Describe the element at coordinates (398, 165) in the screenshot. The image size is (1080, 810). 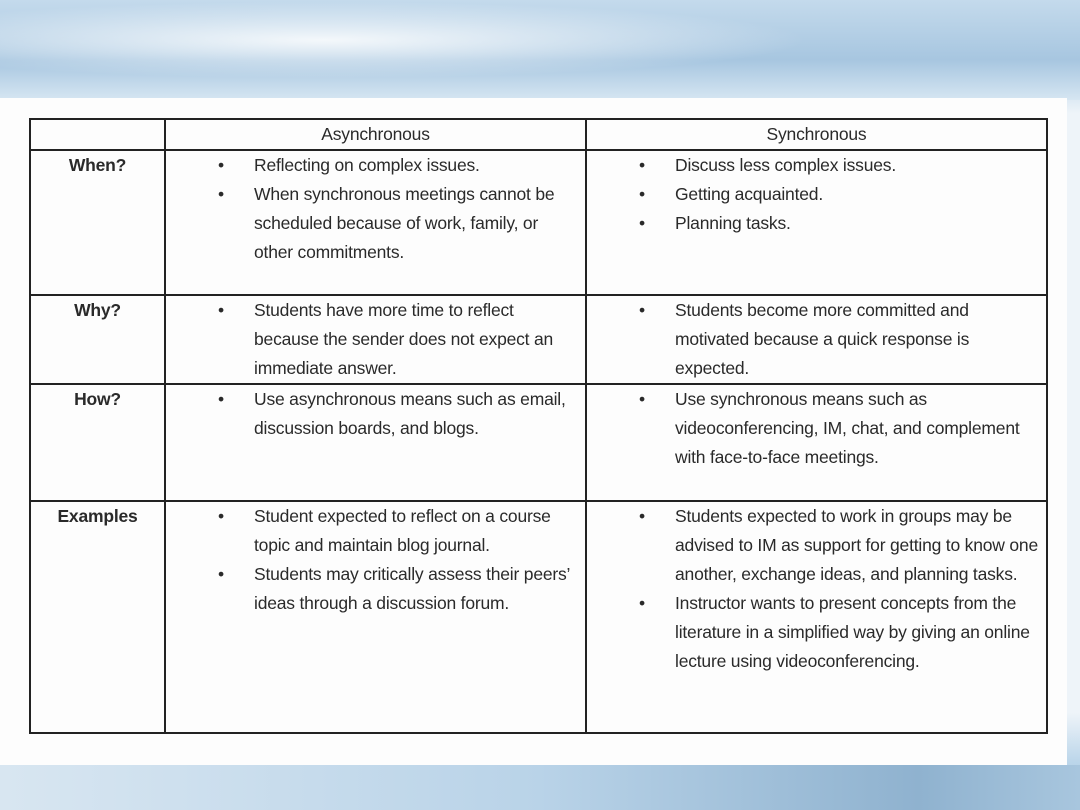
I see `list-item: Reflecting on complex issues.` at that location.